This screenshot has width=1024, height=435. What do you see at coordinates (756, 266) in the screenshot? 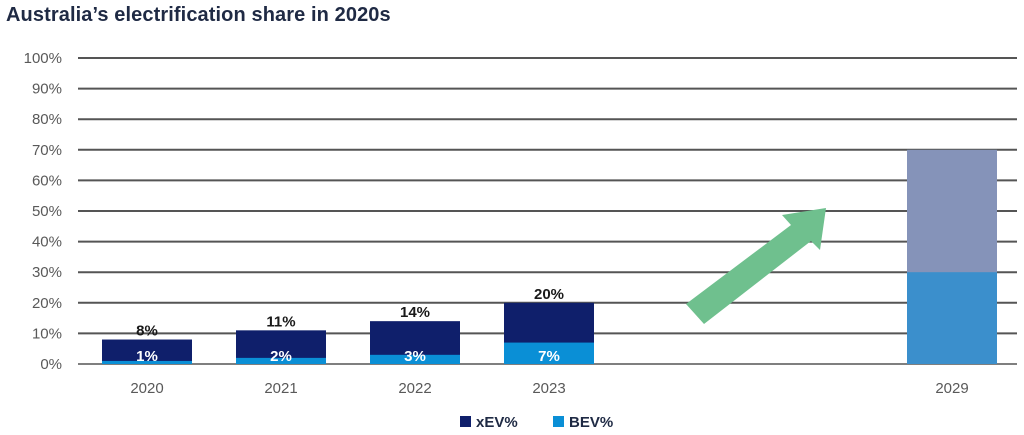
I see `growth-arrow-annotation` at bounding box center [756, 266].